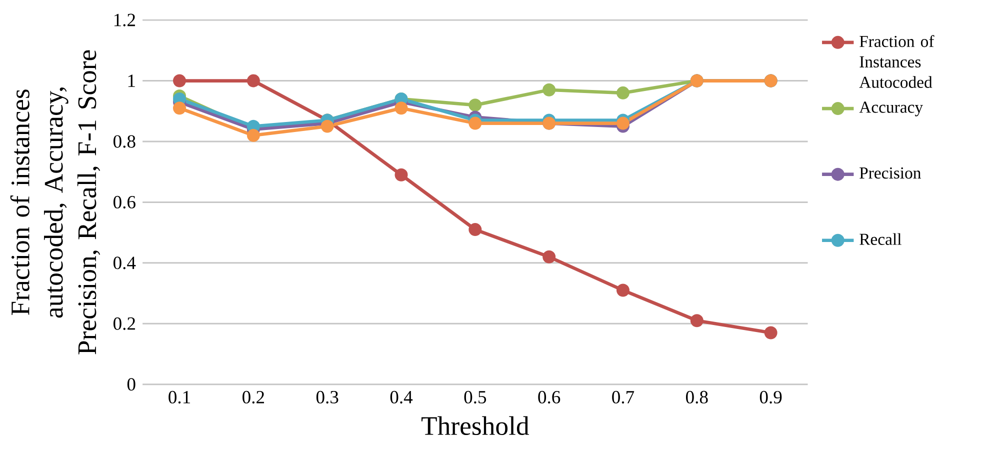 This screenshot has width=982, height=458. Describe the element at coordinates (131, 384) in the screenshot. I see `y-tick-label: 0` at that location.